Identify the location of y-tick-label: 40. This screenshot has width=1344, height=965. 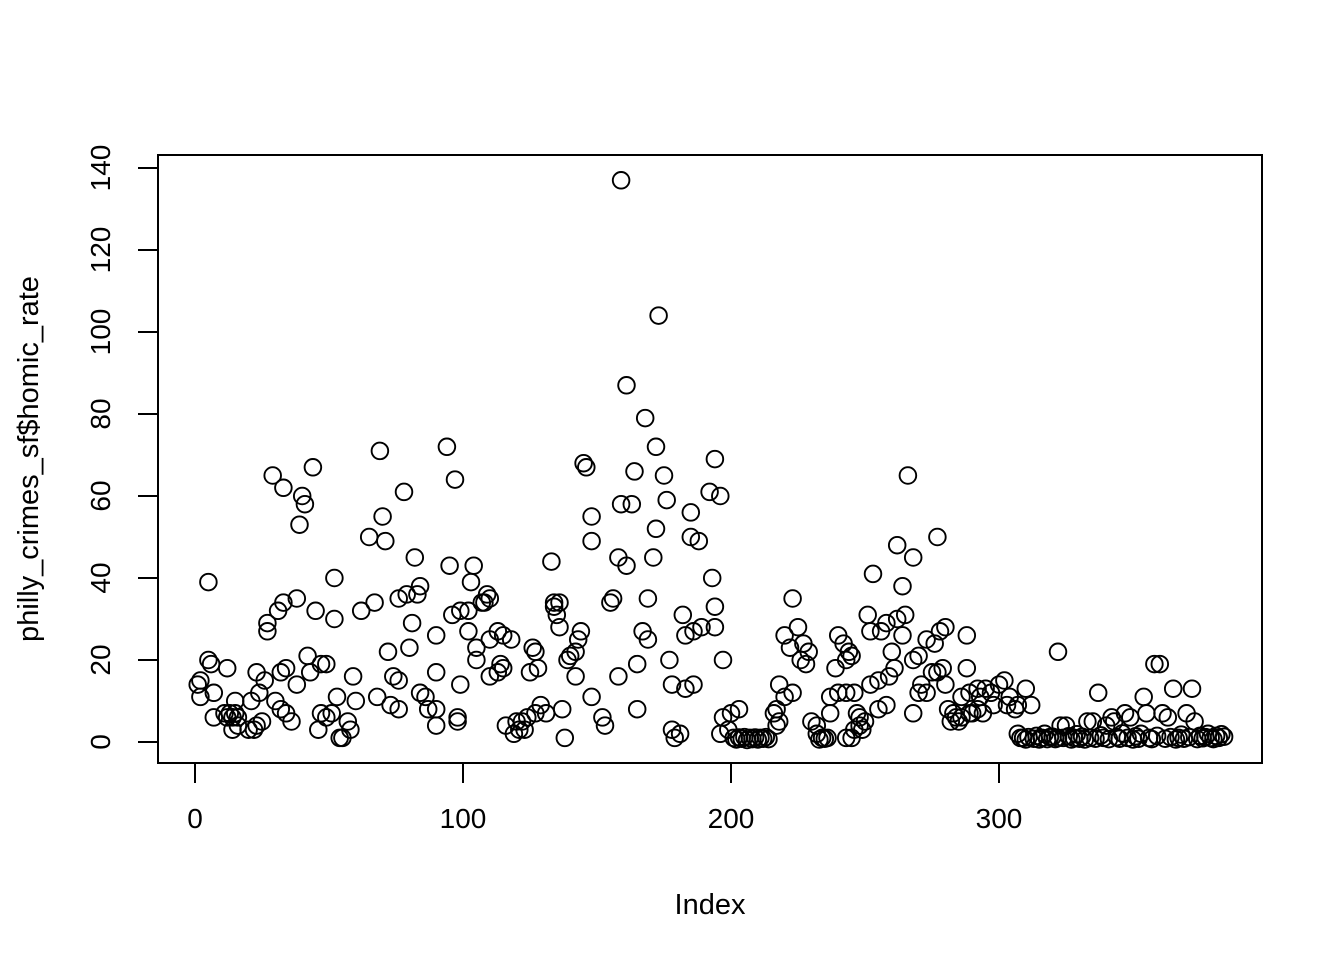
(100, 577).